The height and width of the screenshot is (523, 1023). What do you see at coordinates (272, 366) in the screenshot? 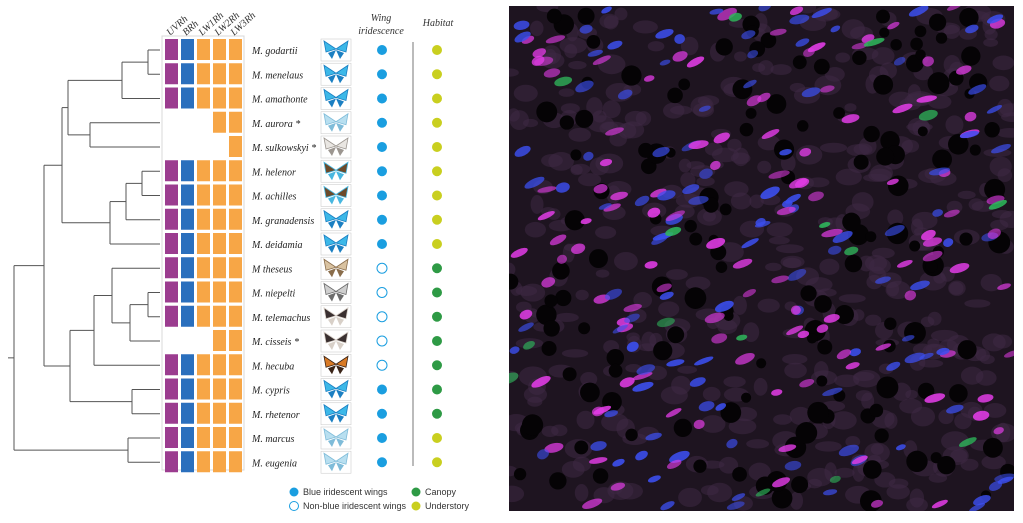
I see `species-name: M. hecuba` at bounding box center [272, 366].